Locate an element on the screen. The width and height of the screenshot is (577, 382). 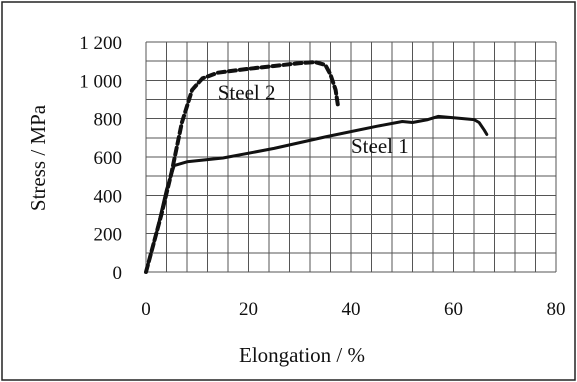
y-tick-label: 400 is located at coordinates (108, 196).